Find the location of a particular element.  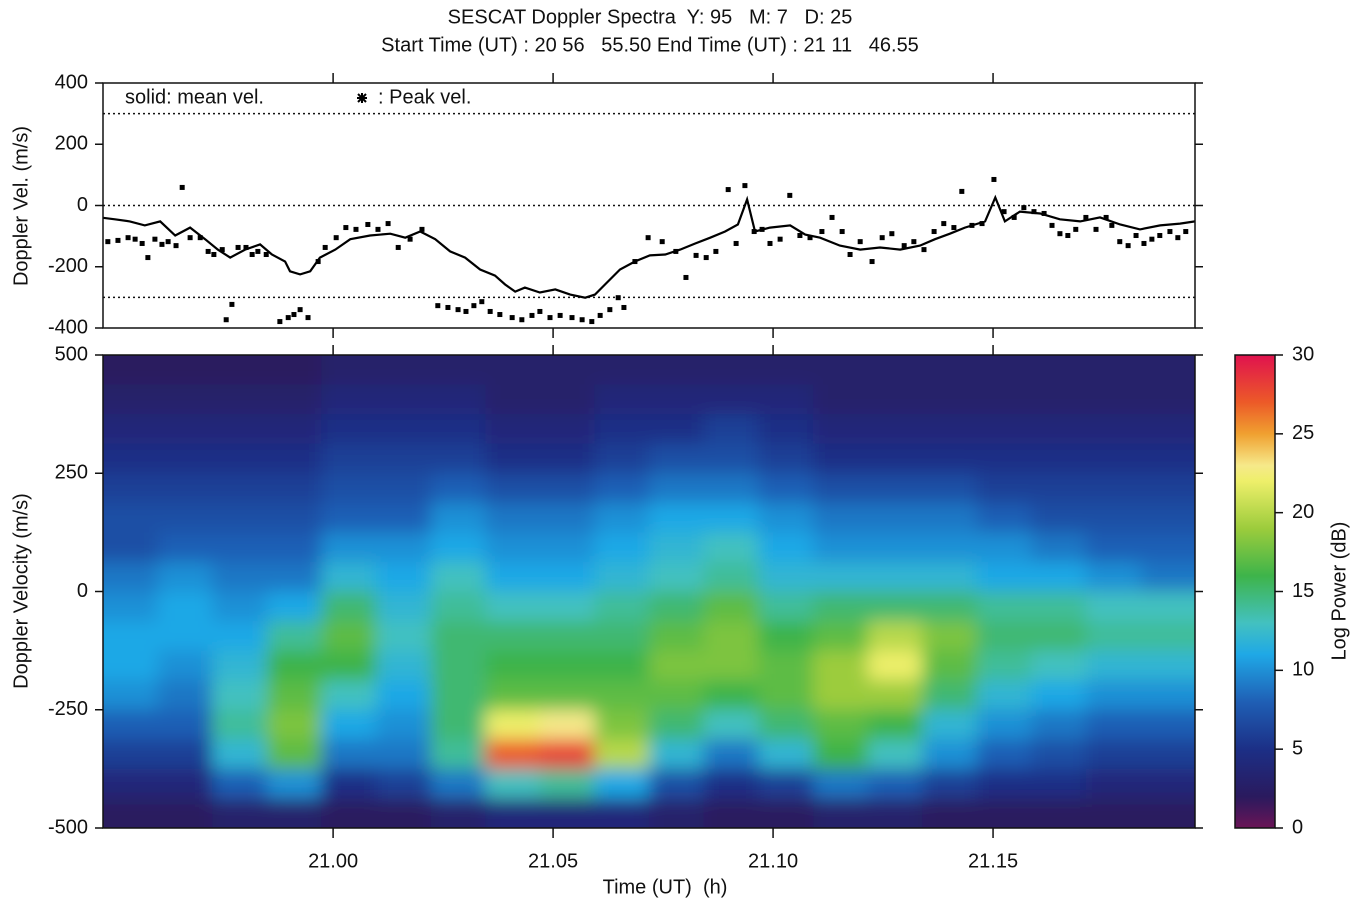

legend-label: solid: mean vel. is located at coordinates (194, 97).